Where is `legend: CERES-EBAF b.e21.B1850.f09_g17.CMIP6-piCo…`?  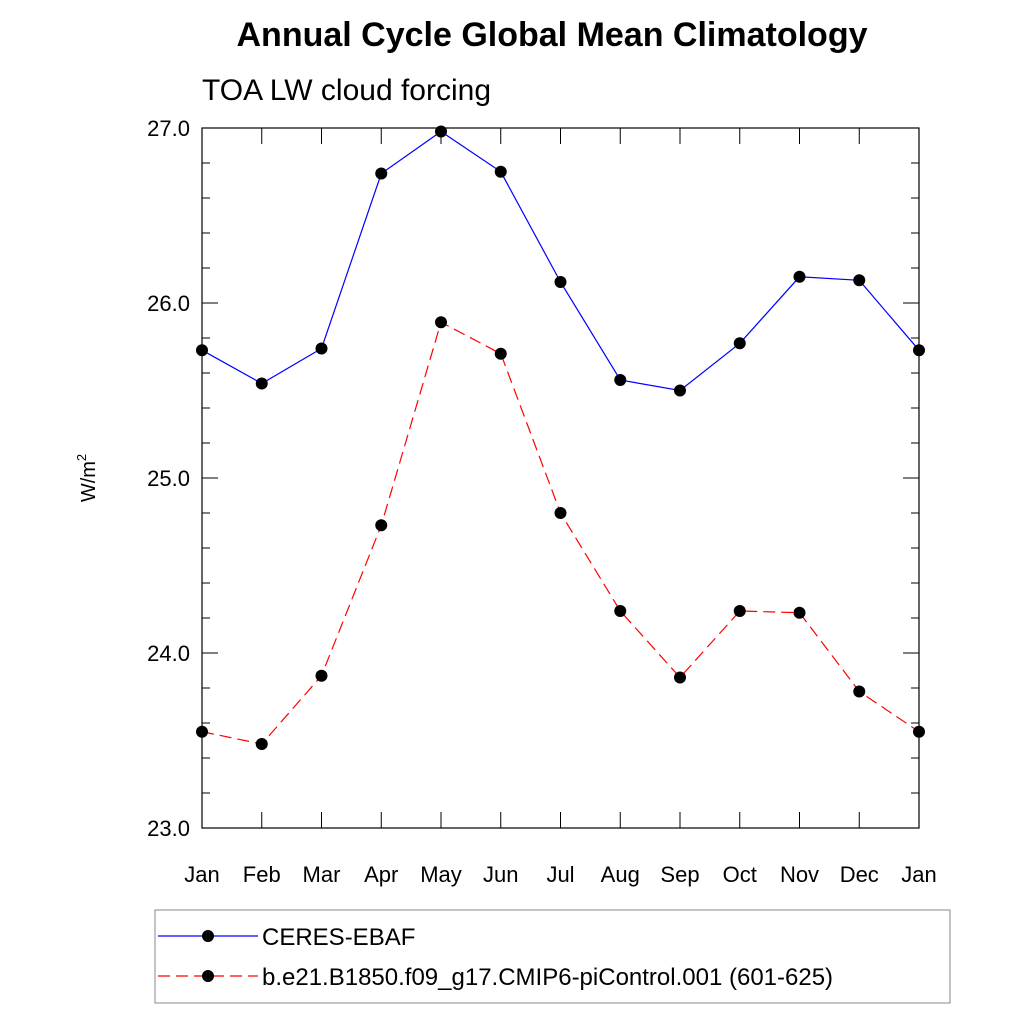 legend: CERES-EBAF b.e21.B1850.f09_g17.CMIP6-piCo… is located at coordinates (495, 957).